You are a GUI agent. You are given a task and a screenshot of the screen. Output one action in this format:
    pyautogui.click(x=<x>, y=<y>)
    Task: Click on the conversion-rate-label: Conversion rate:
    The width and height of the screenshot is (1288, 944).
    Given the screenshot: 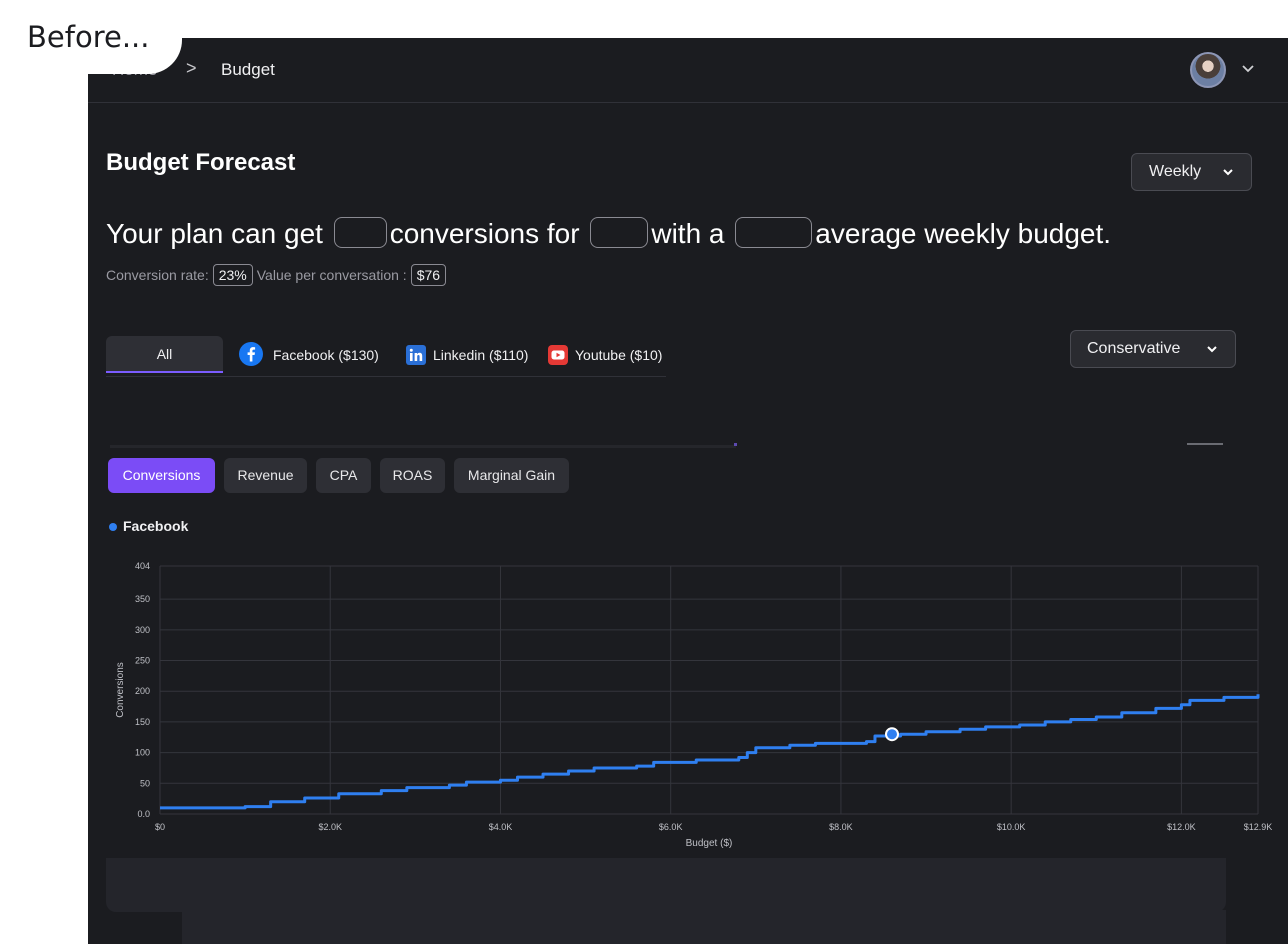 What is the action you would take?
    pyautogui.click(x=157, y=275)
    